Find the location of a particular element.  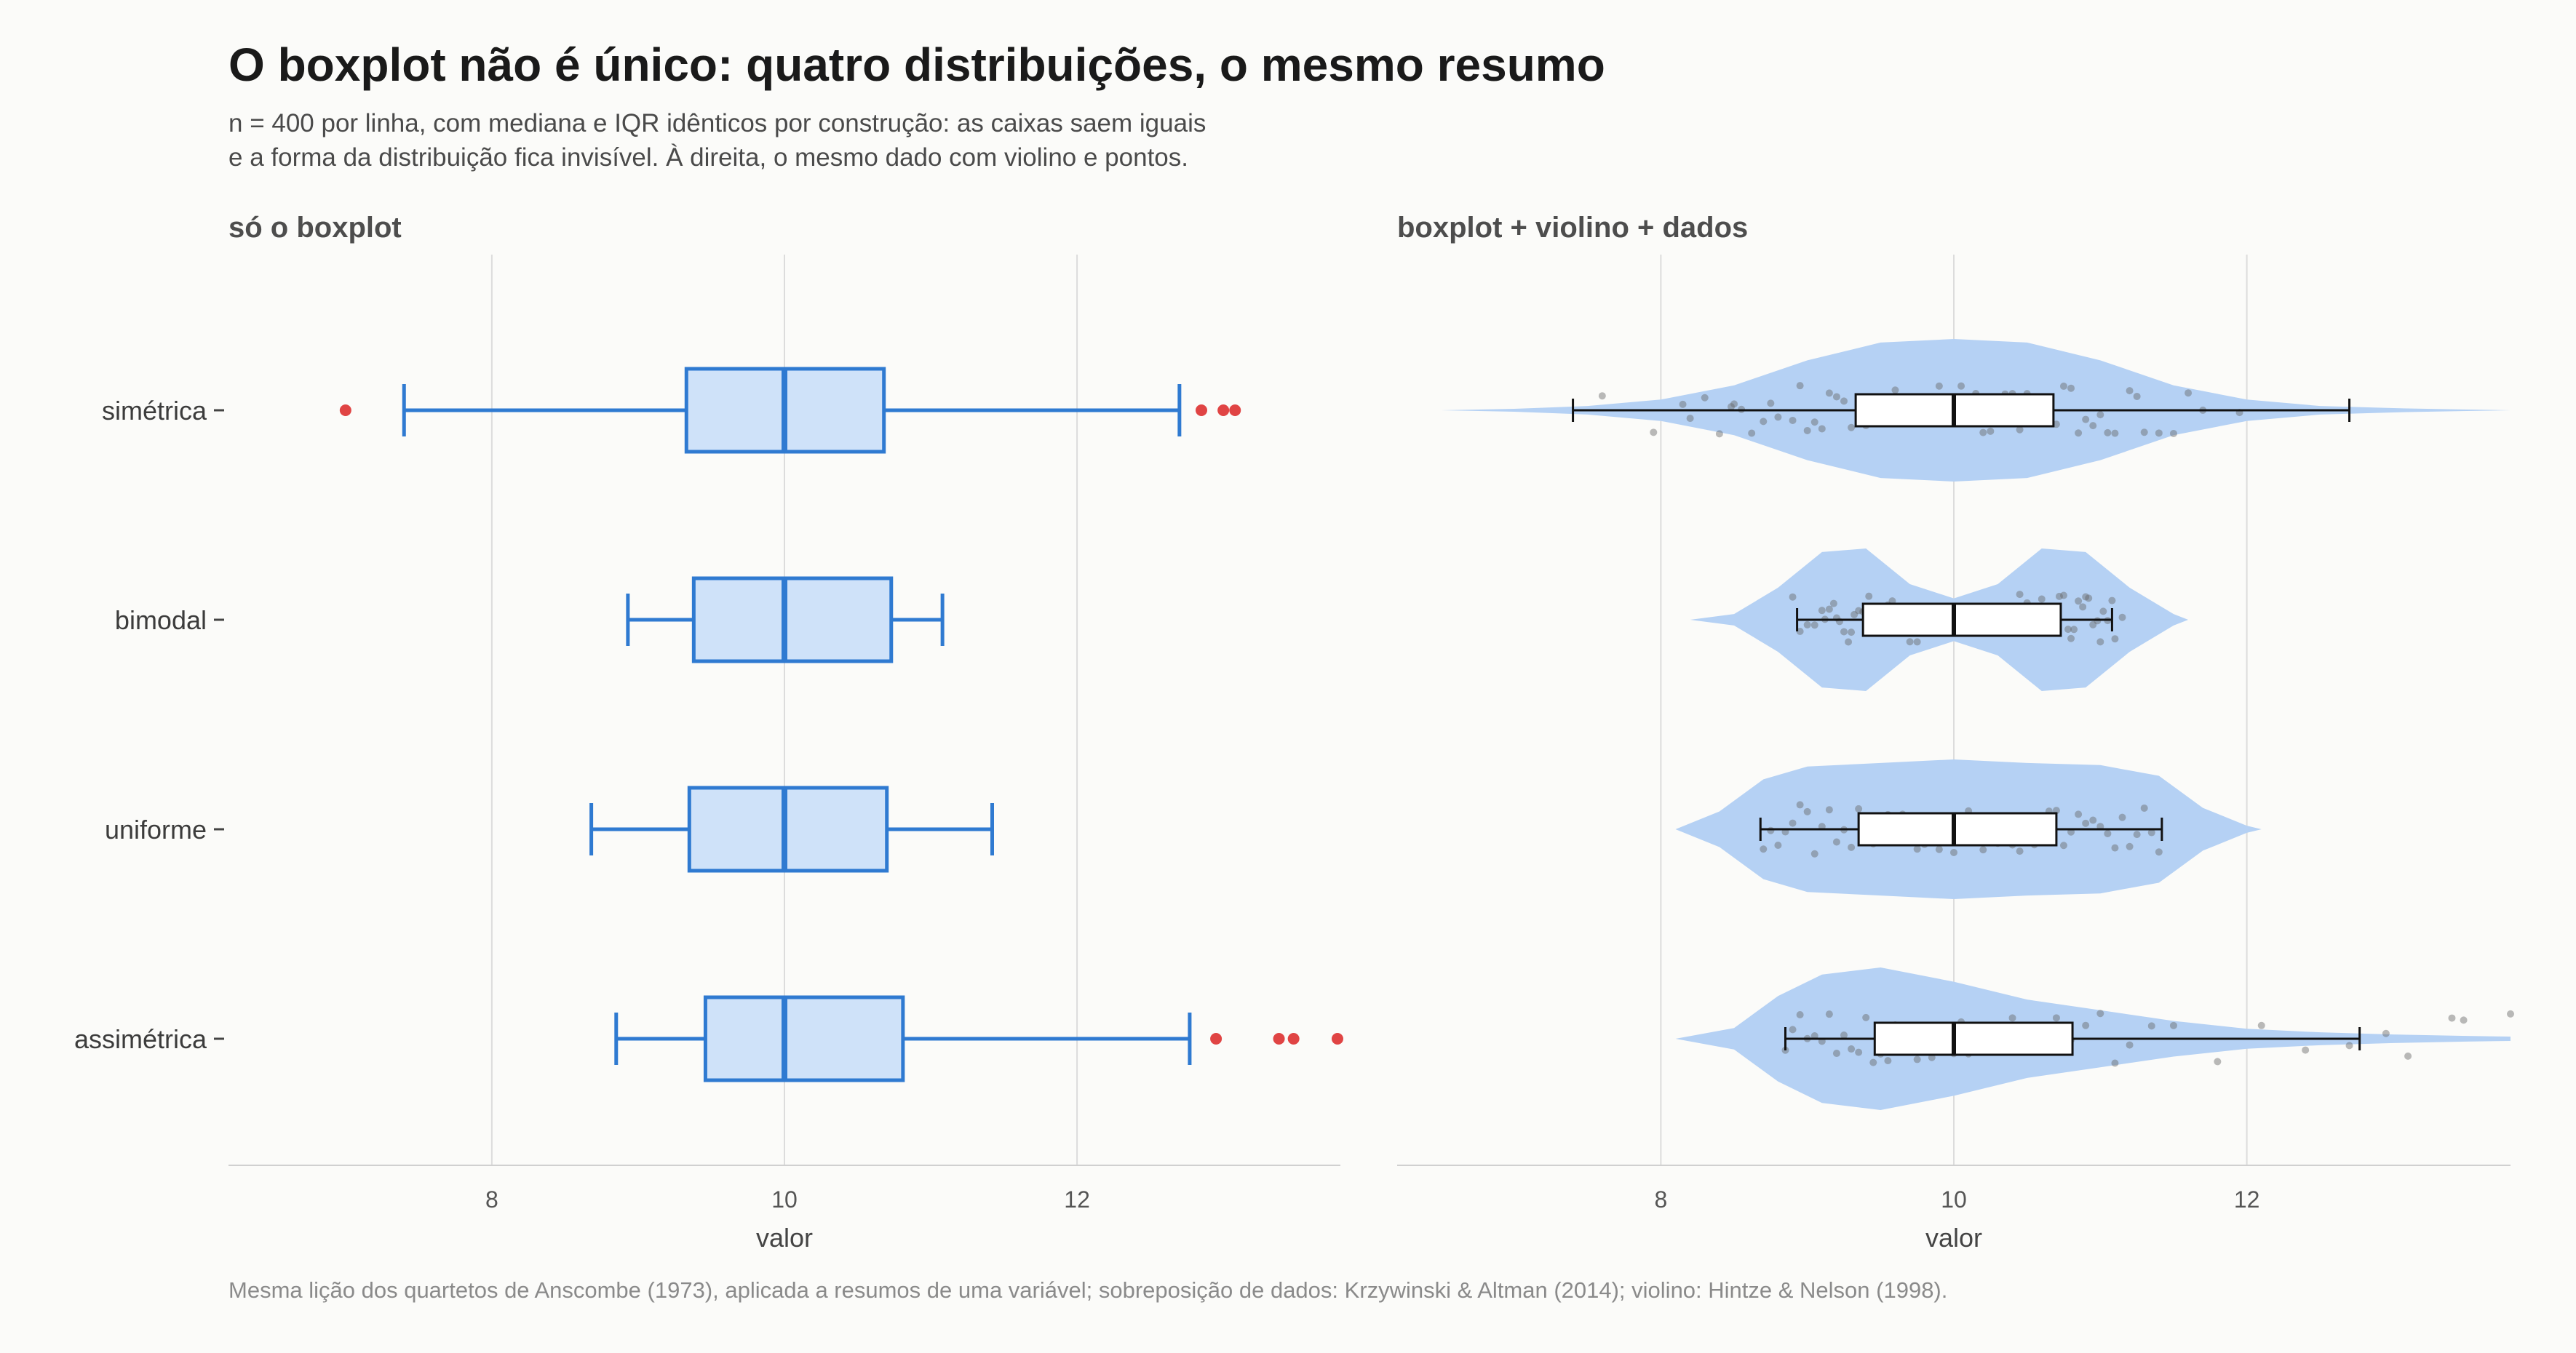

data-point-simétrica-17 is located at coordinates (1822, 429).